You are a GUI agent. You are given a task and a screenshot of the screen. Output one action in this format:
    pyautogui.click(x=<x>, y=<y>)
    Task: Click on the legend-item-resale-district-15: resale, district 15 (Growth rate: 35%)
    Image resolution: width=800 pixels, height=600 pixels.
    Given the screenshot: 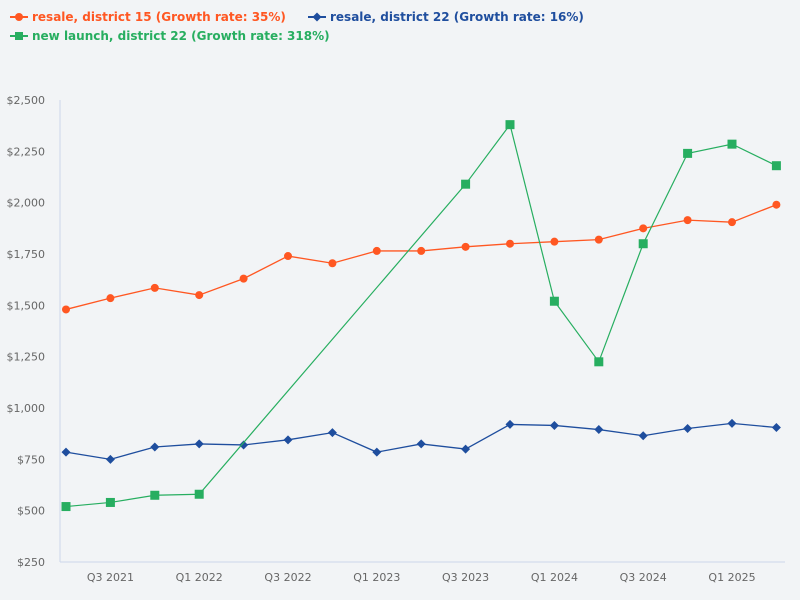 What is the action you would take?
    pyautogui.click(x=148, y=17)
    